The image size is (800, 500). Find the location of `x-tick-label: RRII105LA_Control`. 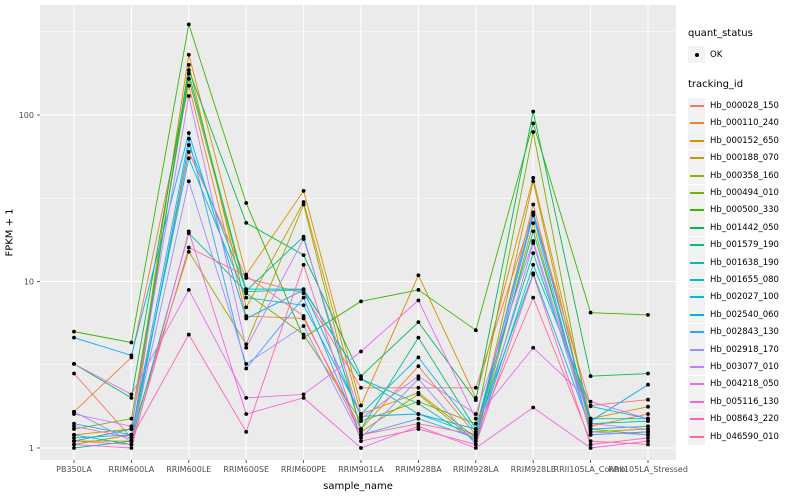

x-tick-label: RRII105LA_Control is located at coordinates (591, 469).